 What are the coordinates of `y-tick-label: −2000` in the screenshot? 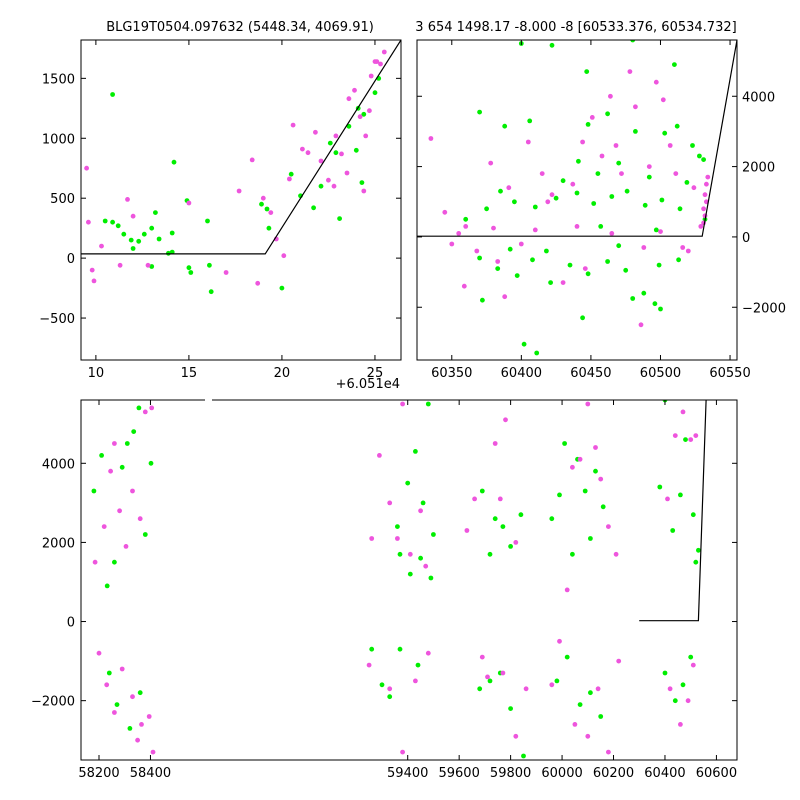 It's located at (764, 308).